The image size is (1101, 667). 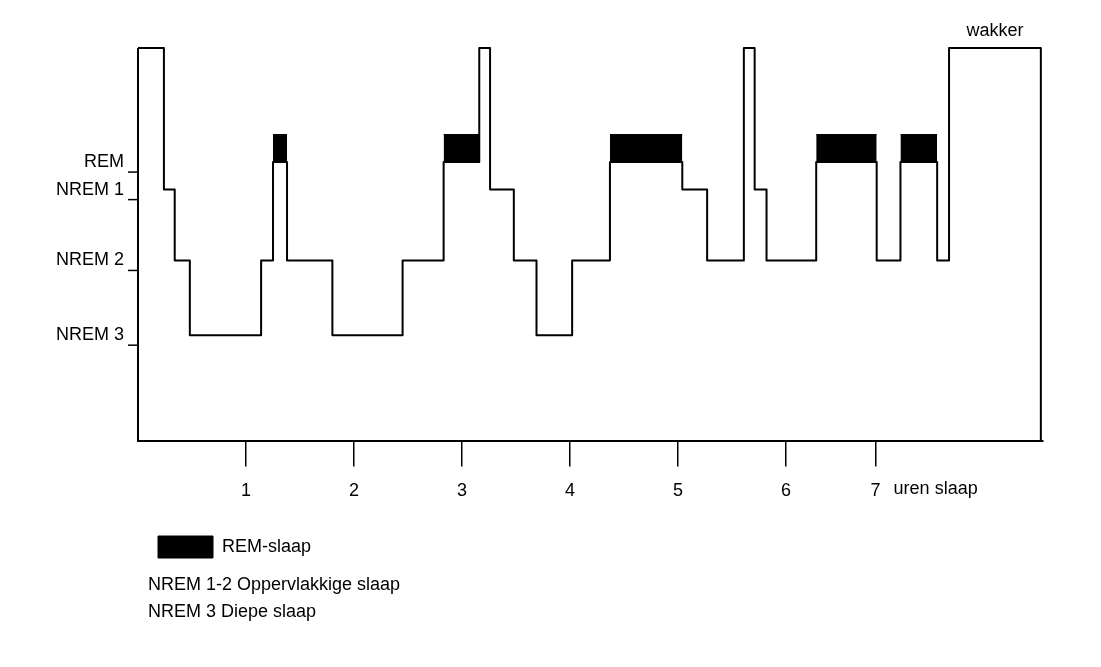 I want to click on text: NREM 1, so click(x=89, y=188).